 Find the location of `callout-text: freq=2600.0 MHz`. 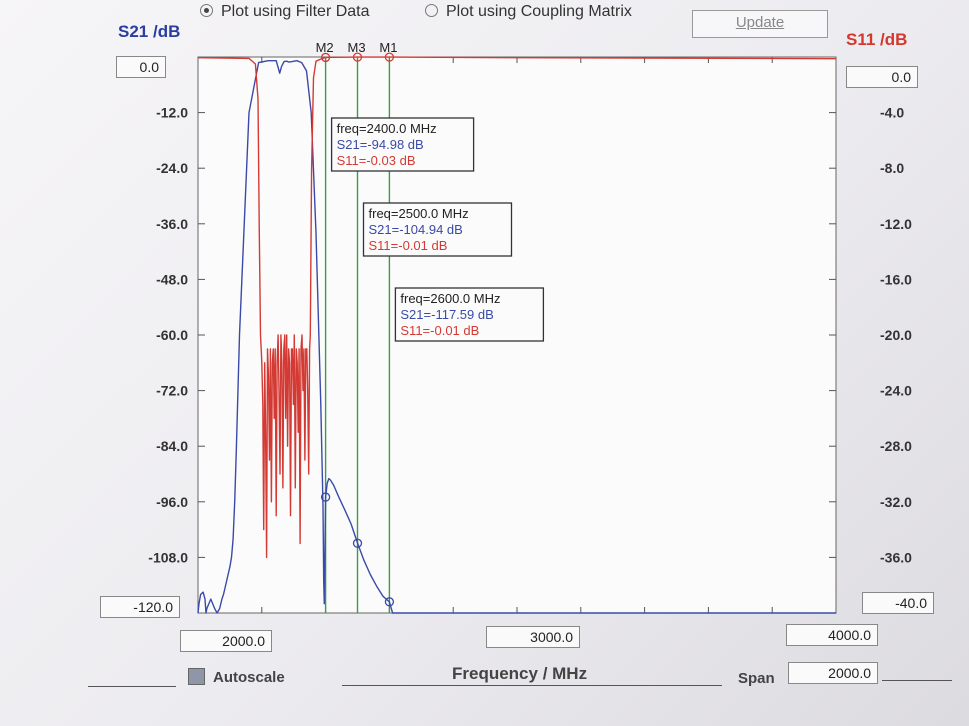

callout-text: freq=2600.0 MHz is located at coordinates (450, 298).